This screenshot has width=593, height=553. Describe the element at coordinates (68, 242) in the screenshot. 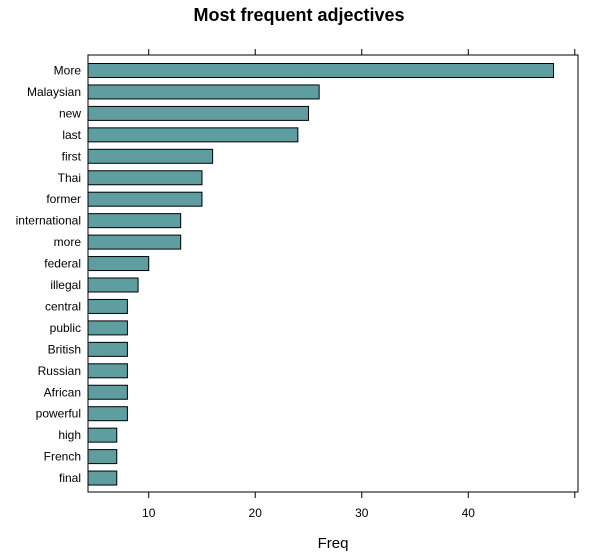

I see `category-label-8: more` at that location.